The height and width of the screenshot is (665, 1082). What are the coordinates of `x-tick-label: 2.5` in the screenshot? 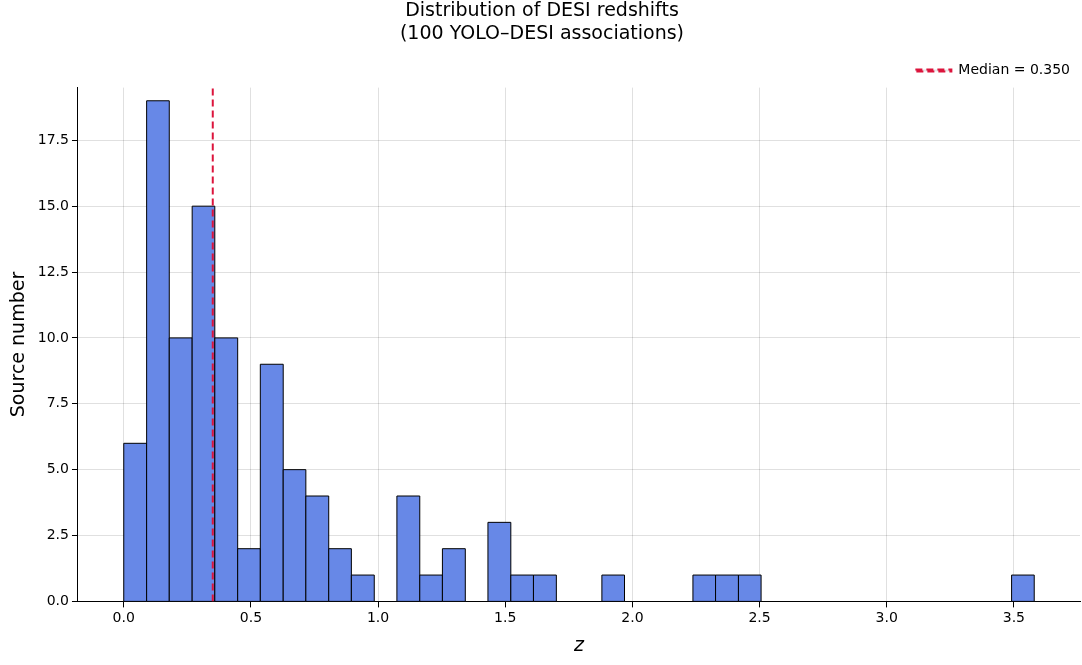 It's located at (759, 617).